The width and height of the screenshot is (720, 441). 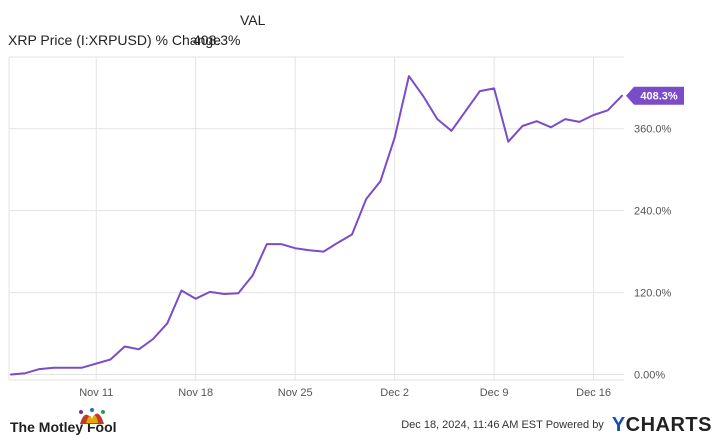 What do you see at coordinates (253, 20) in the screenshot?
I see `legend-value-header: VAL` at bounding box center [253, 20].